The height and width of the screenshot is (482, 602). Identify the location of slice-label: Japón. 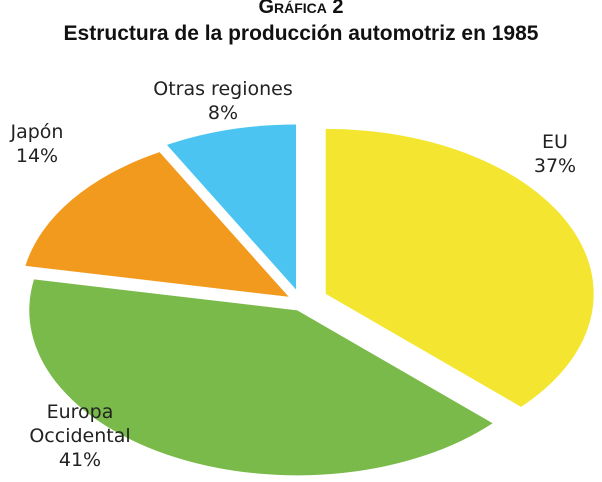
(37, 132).